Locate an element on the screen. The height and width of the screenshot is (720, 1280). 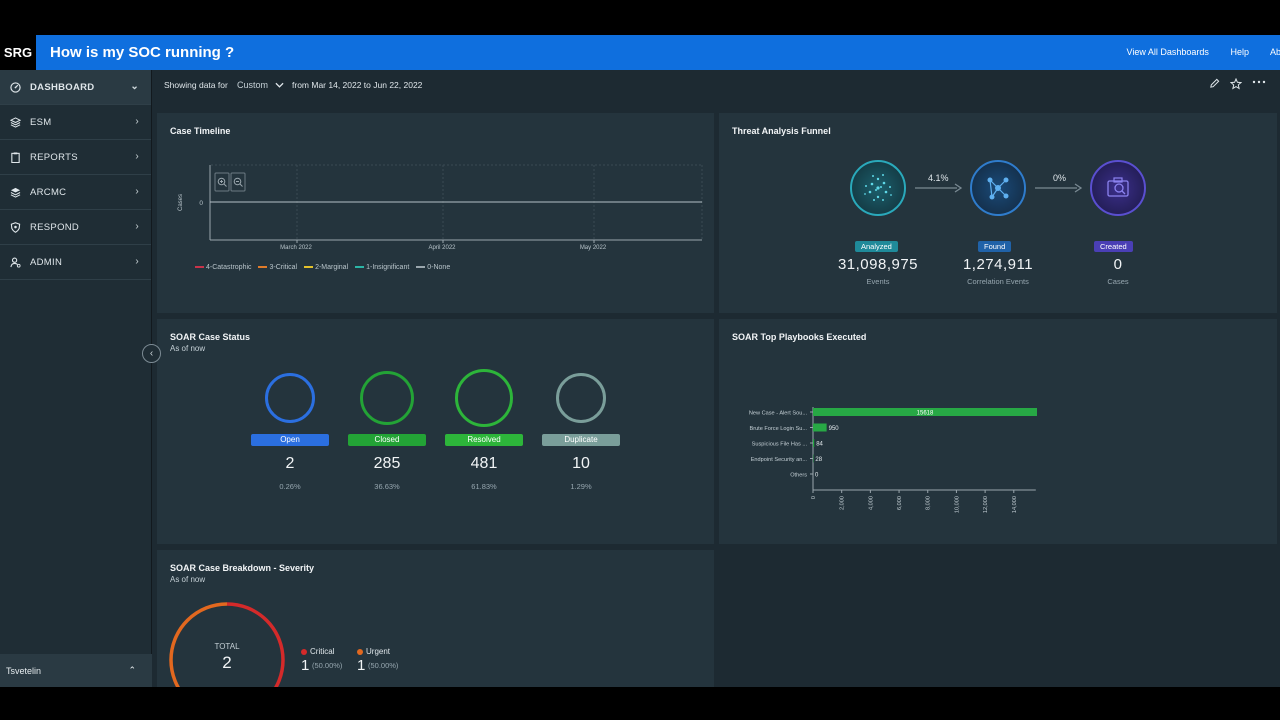
toolbar-icons is located at coordinates (1237, 85).